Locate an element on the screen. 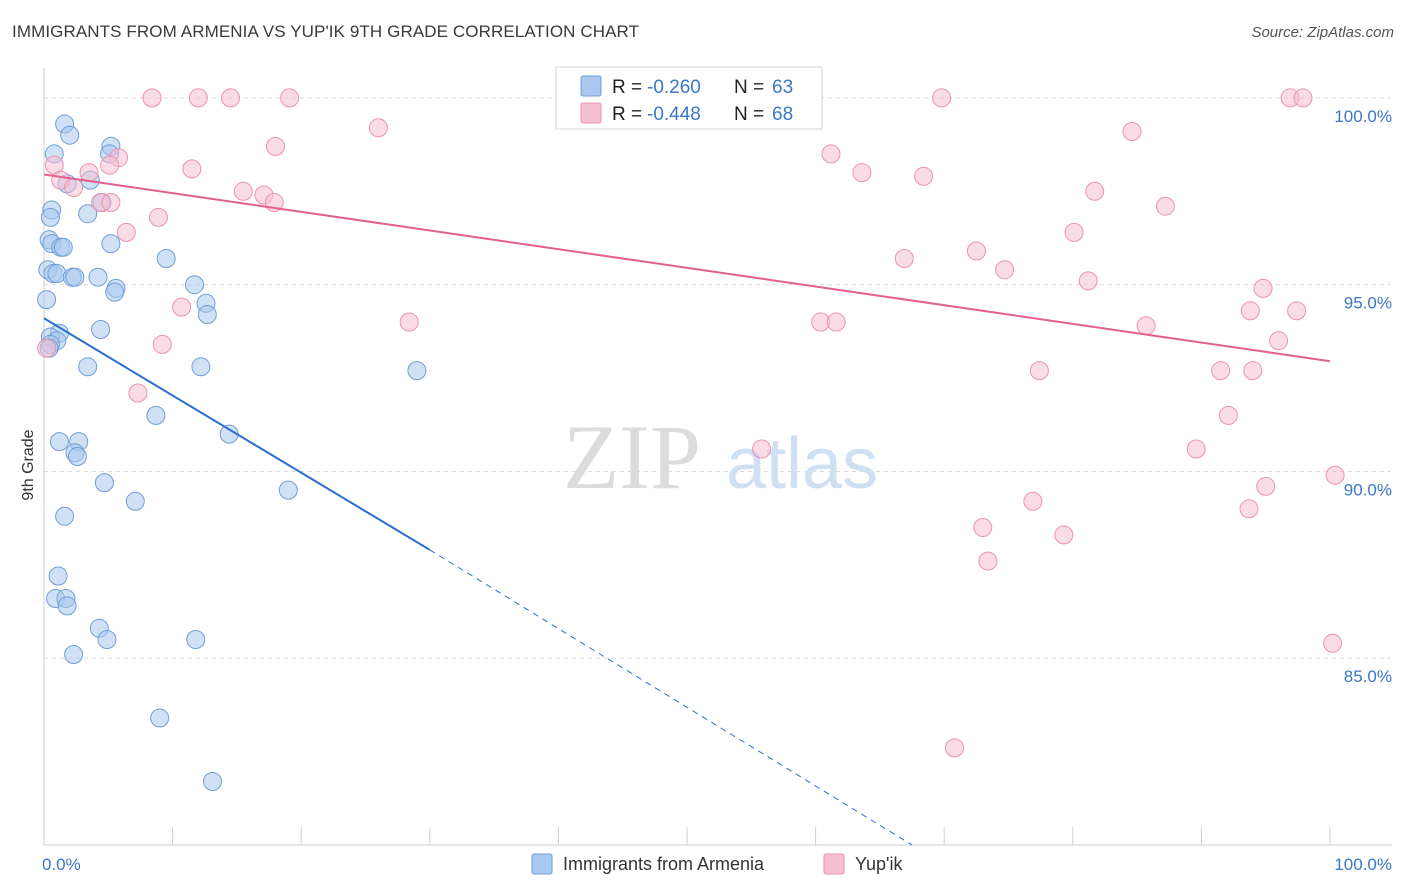 The height and width of the screenshot is (892, 1406). correlation-legend: R = -0.260 N = 63 R = -0.448 N = 68 is located at coordinates (689, 98).